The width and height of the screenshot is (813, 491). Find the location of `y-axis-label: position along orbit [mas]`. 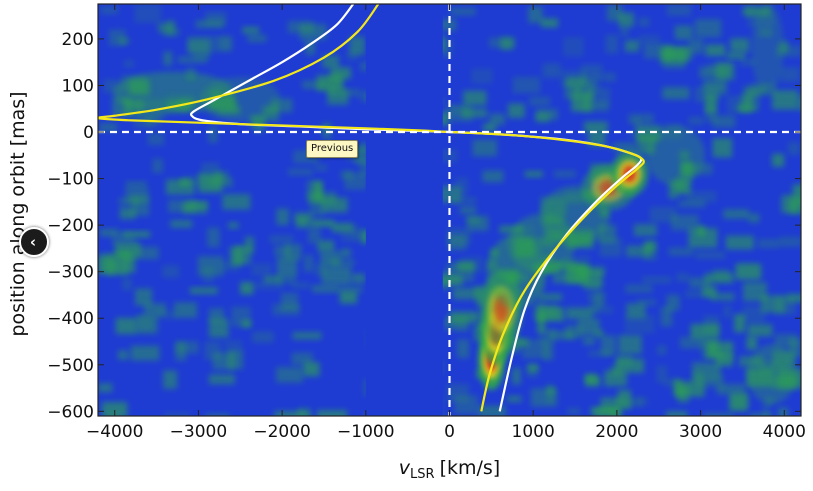

y-axis-label: position along orbit [mas] is located at coordinates (18, 213).